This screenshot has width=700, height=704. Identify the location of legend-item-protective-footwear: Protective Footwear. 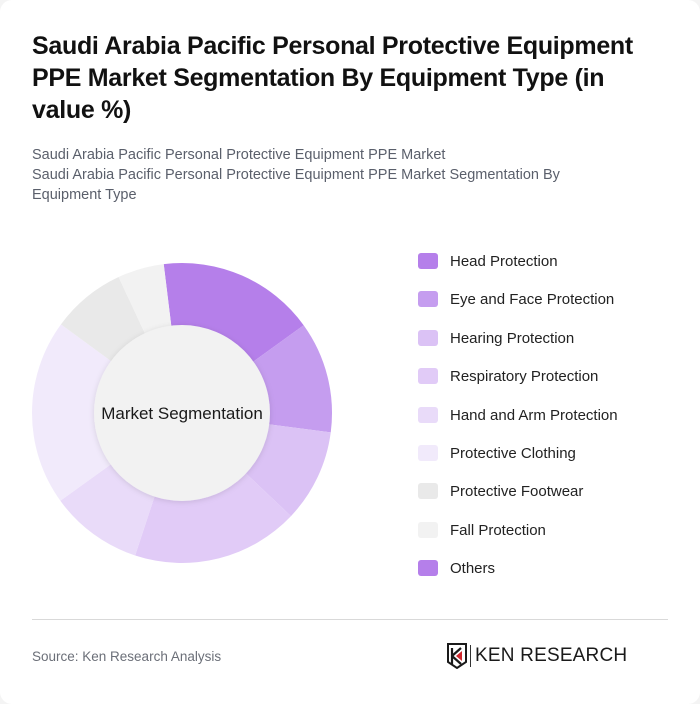
(500, 491).